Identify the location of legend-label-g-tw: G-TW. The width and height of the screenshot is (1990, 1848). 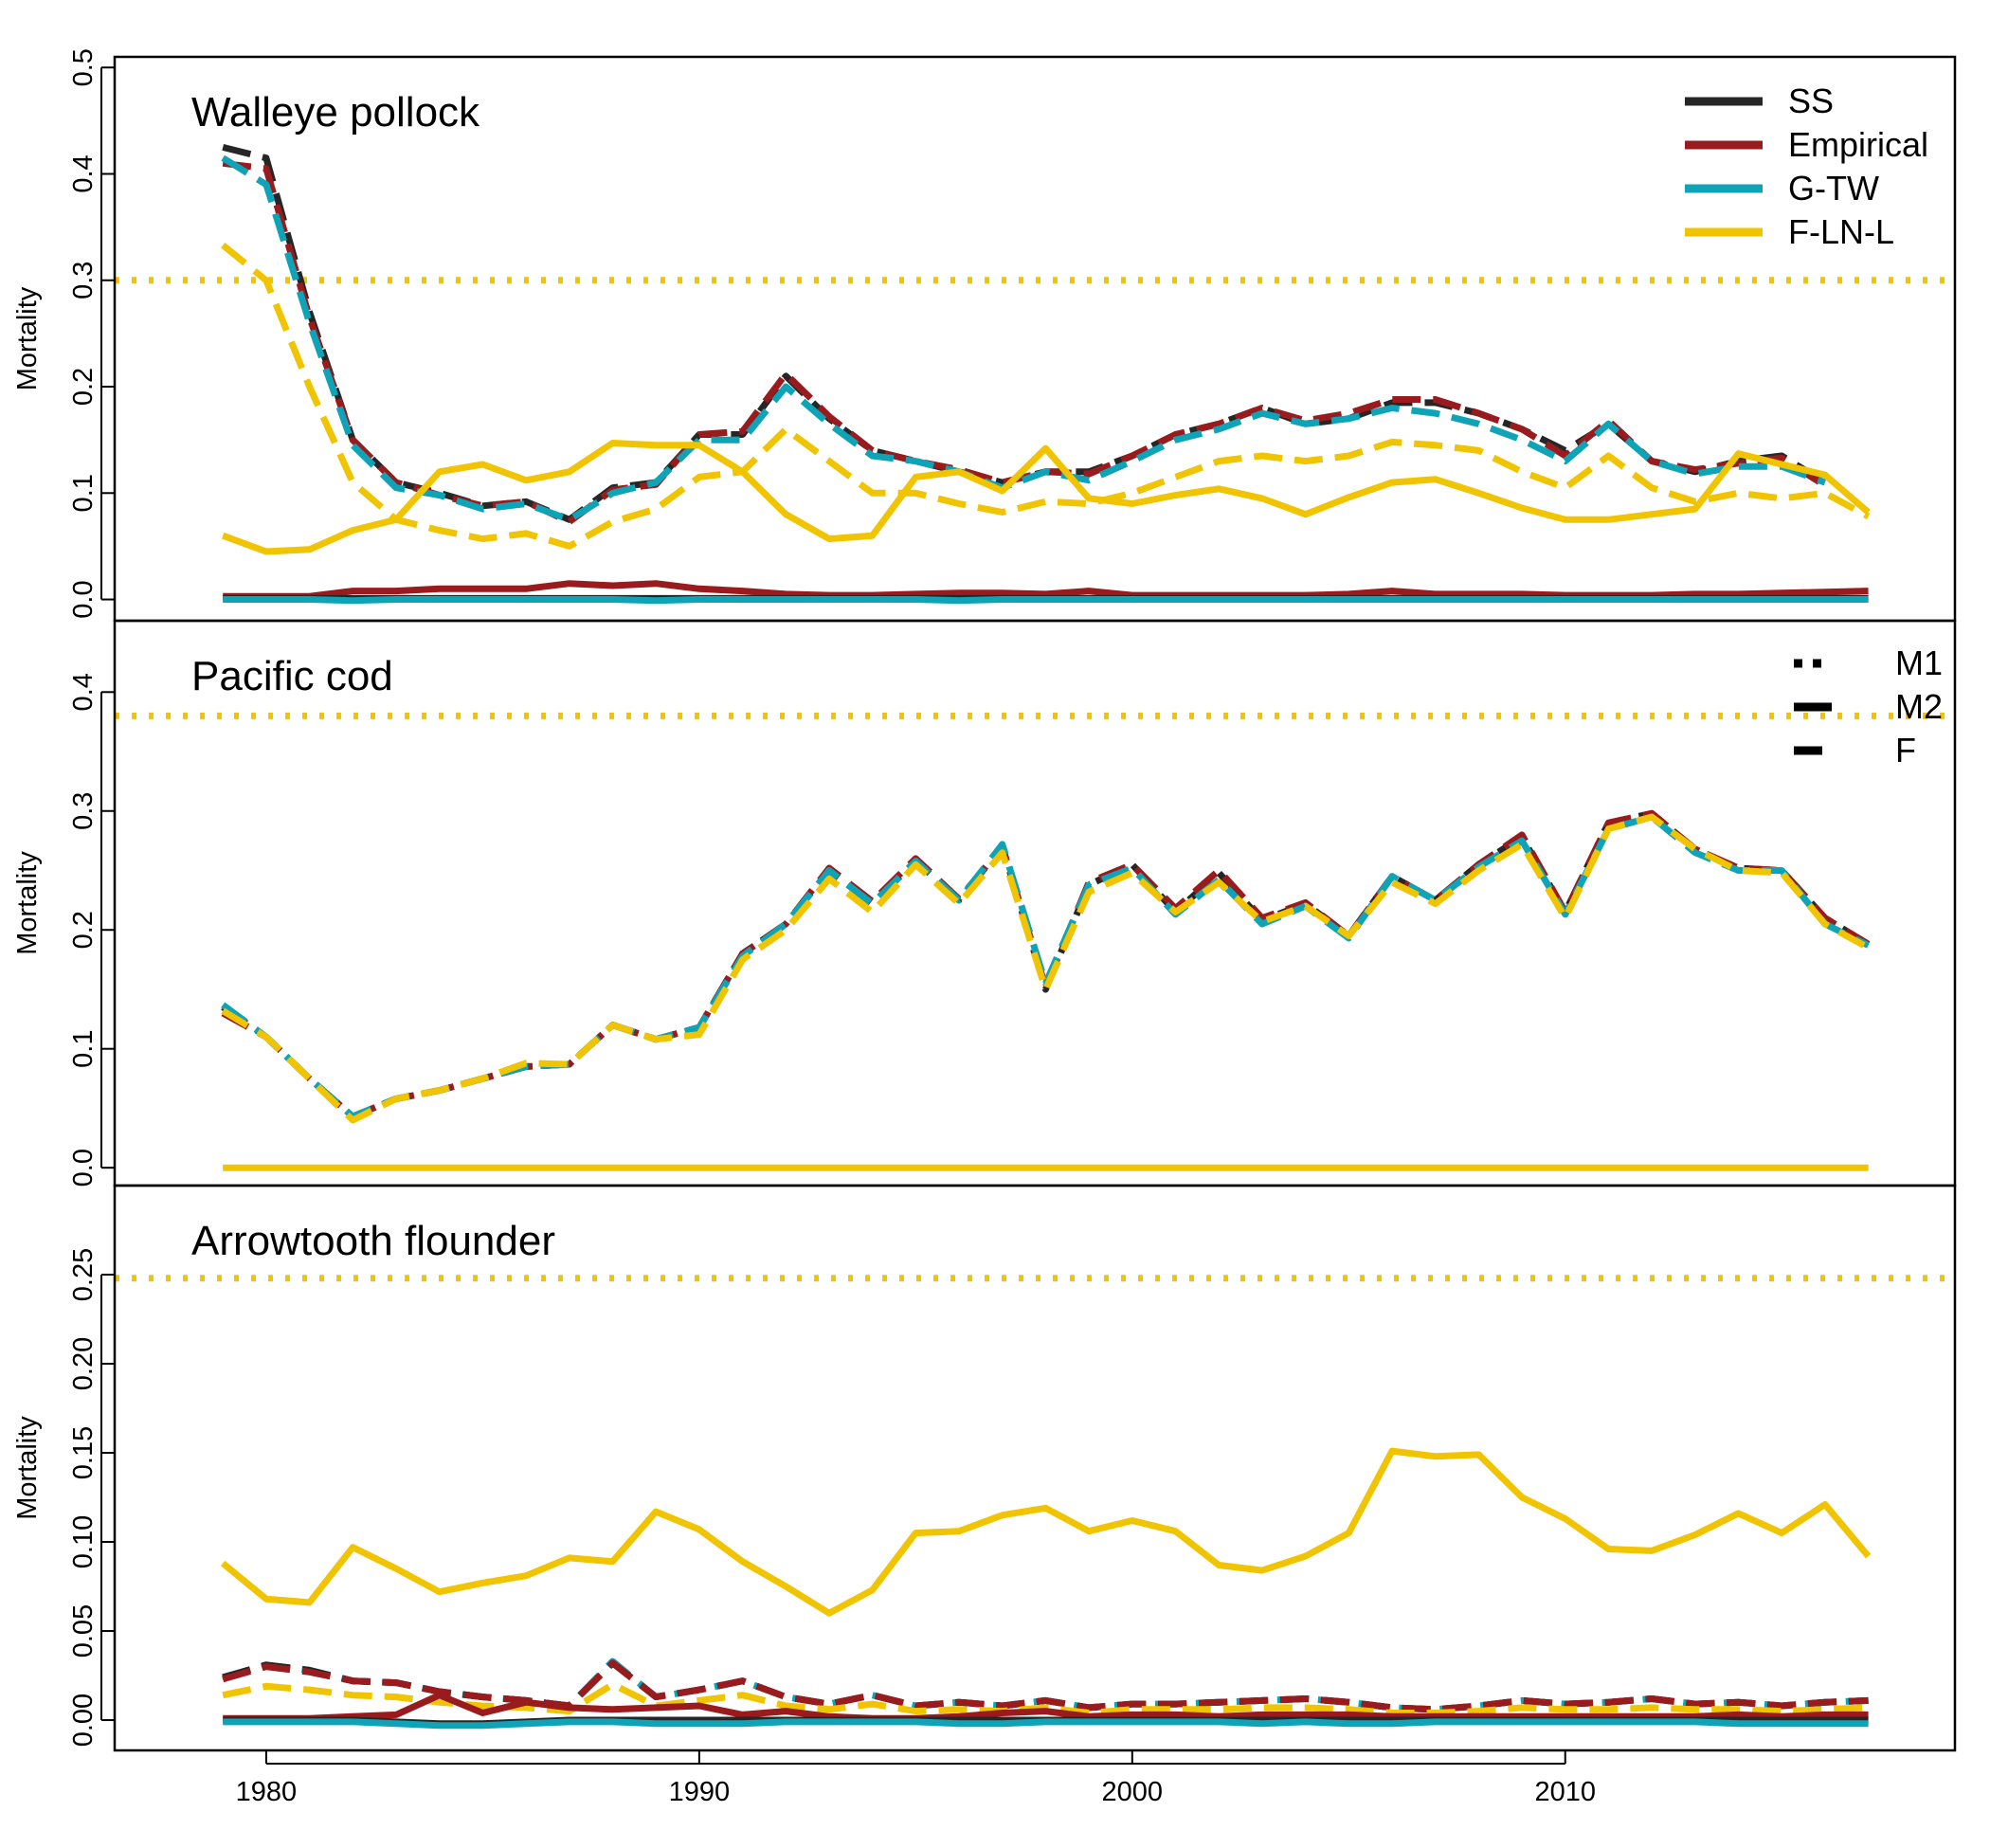
(1833, 189).